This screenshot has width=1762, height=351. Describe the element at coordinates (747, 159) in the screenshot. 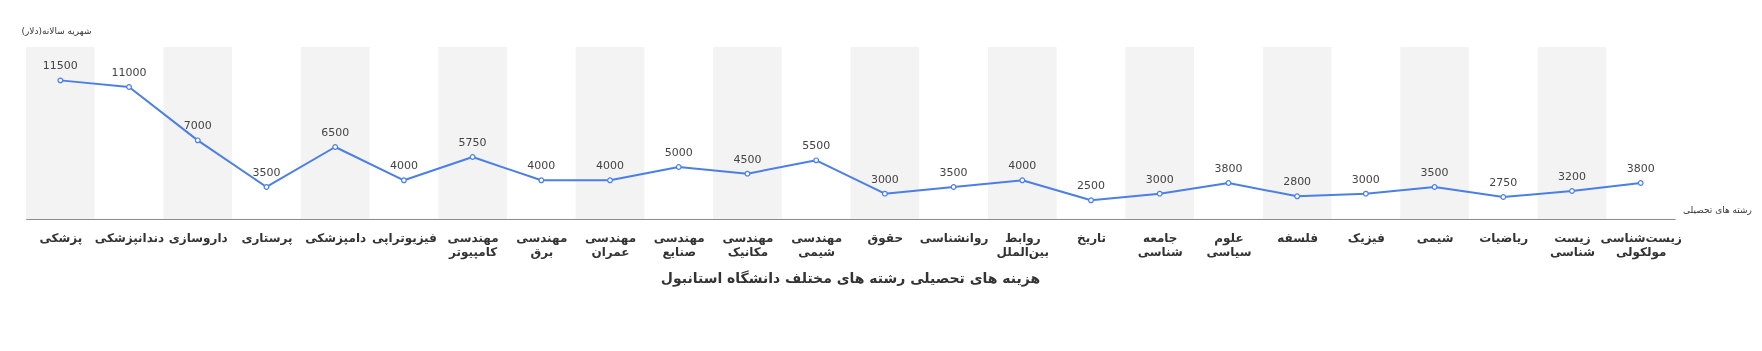

I see `data-label: 4500` at that location.